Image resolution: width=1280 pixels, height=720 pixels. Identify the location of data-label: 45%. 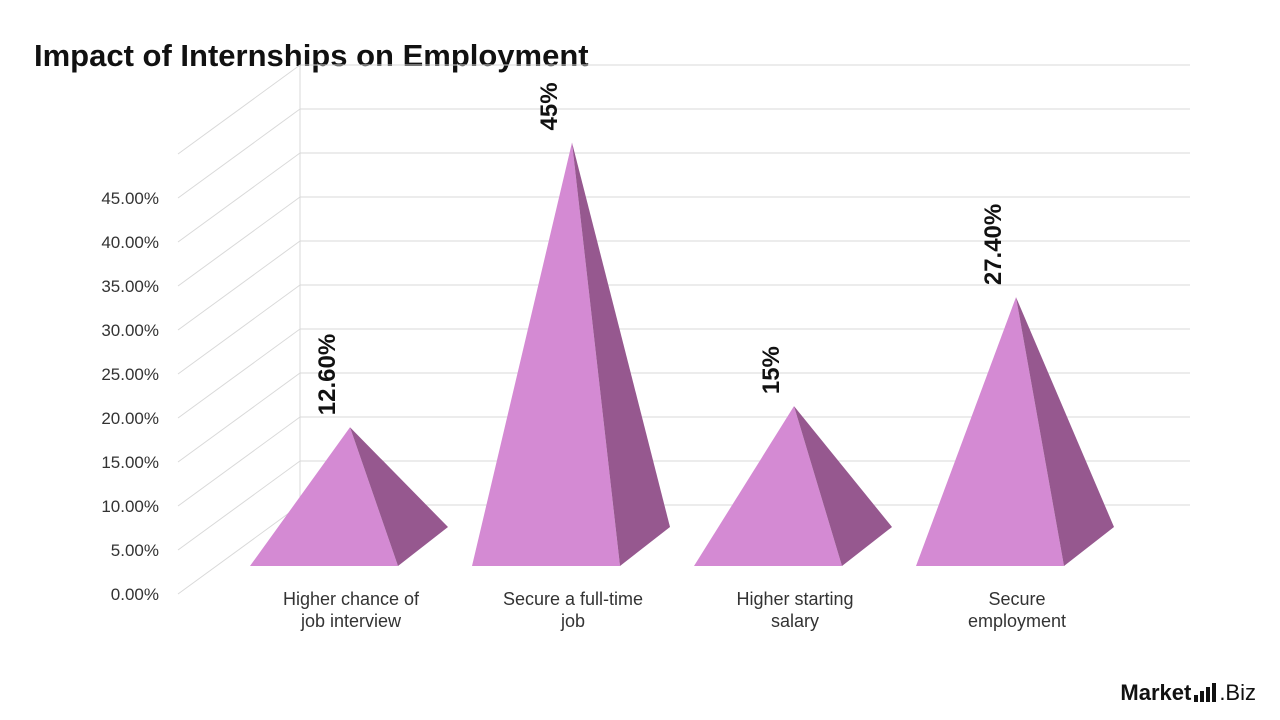
(549, 106).